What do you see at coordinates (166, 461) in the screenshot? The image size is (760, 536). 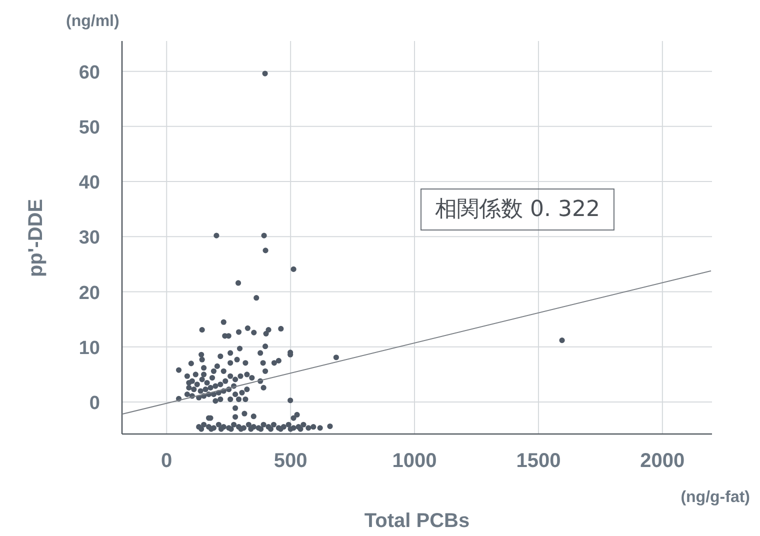 I see `x-tick-label: 0` at bounding box center [166, 461].